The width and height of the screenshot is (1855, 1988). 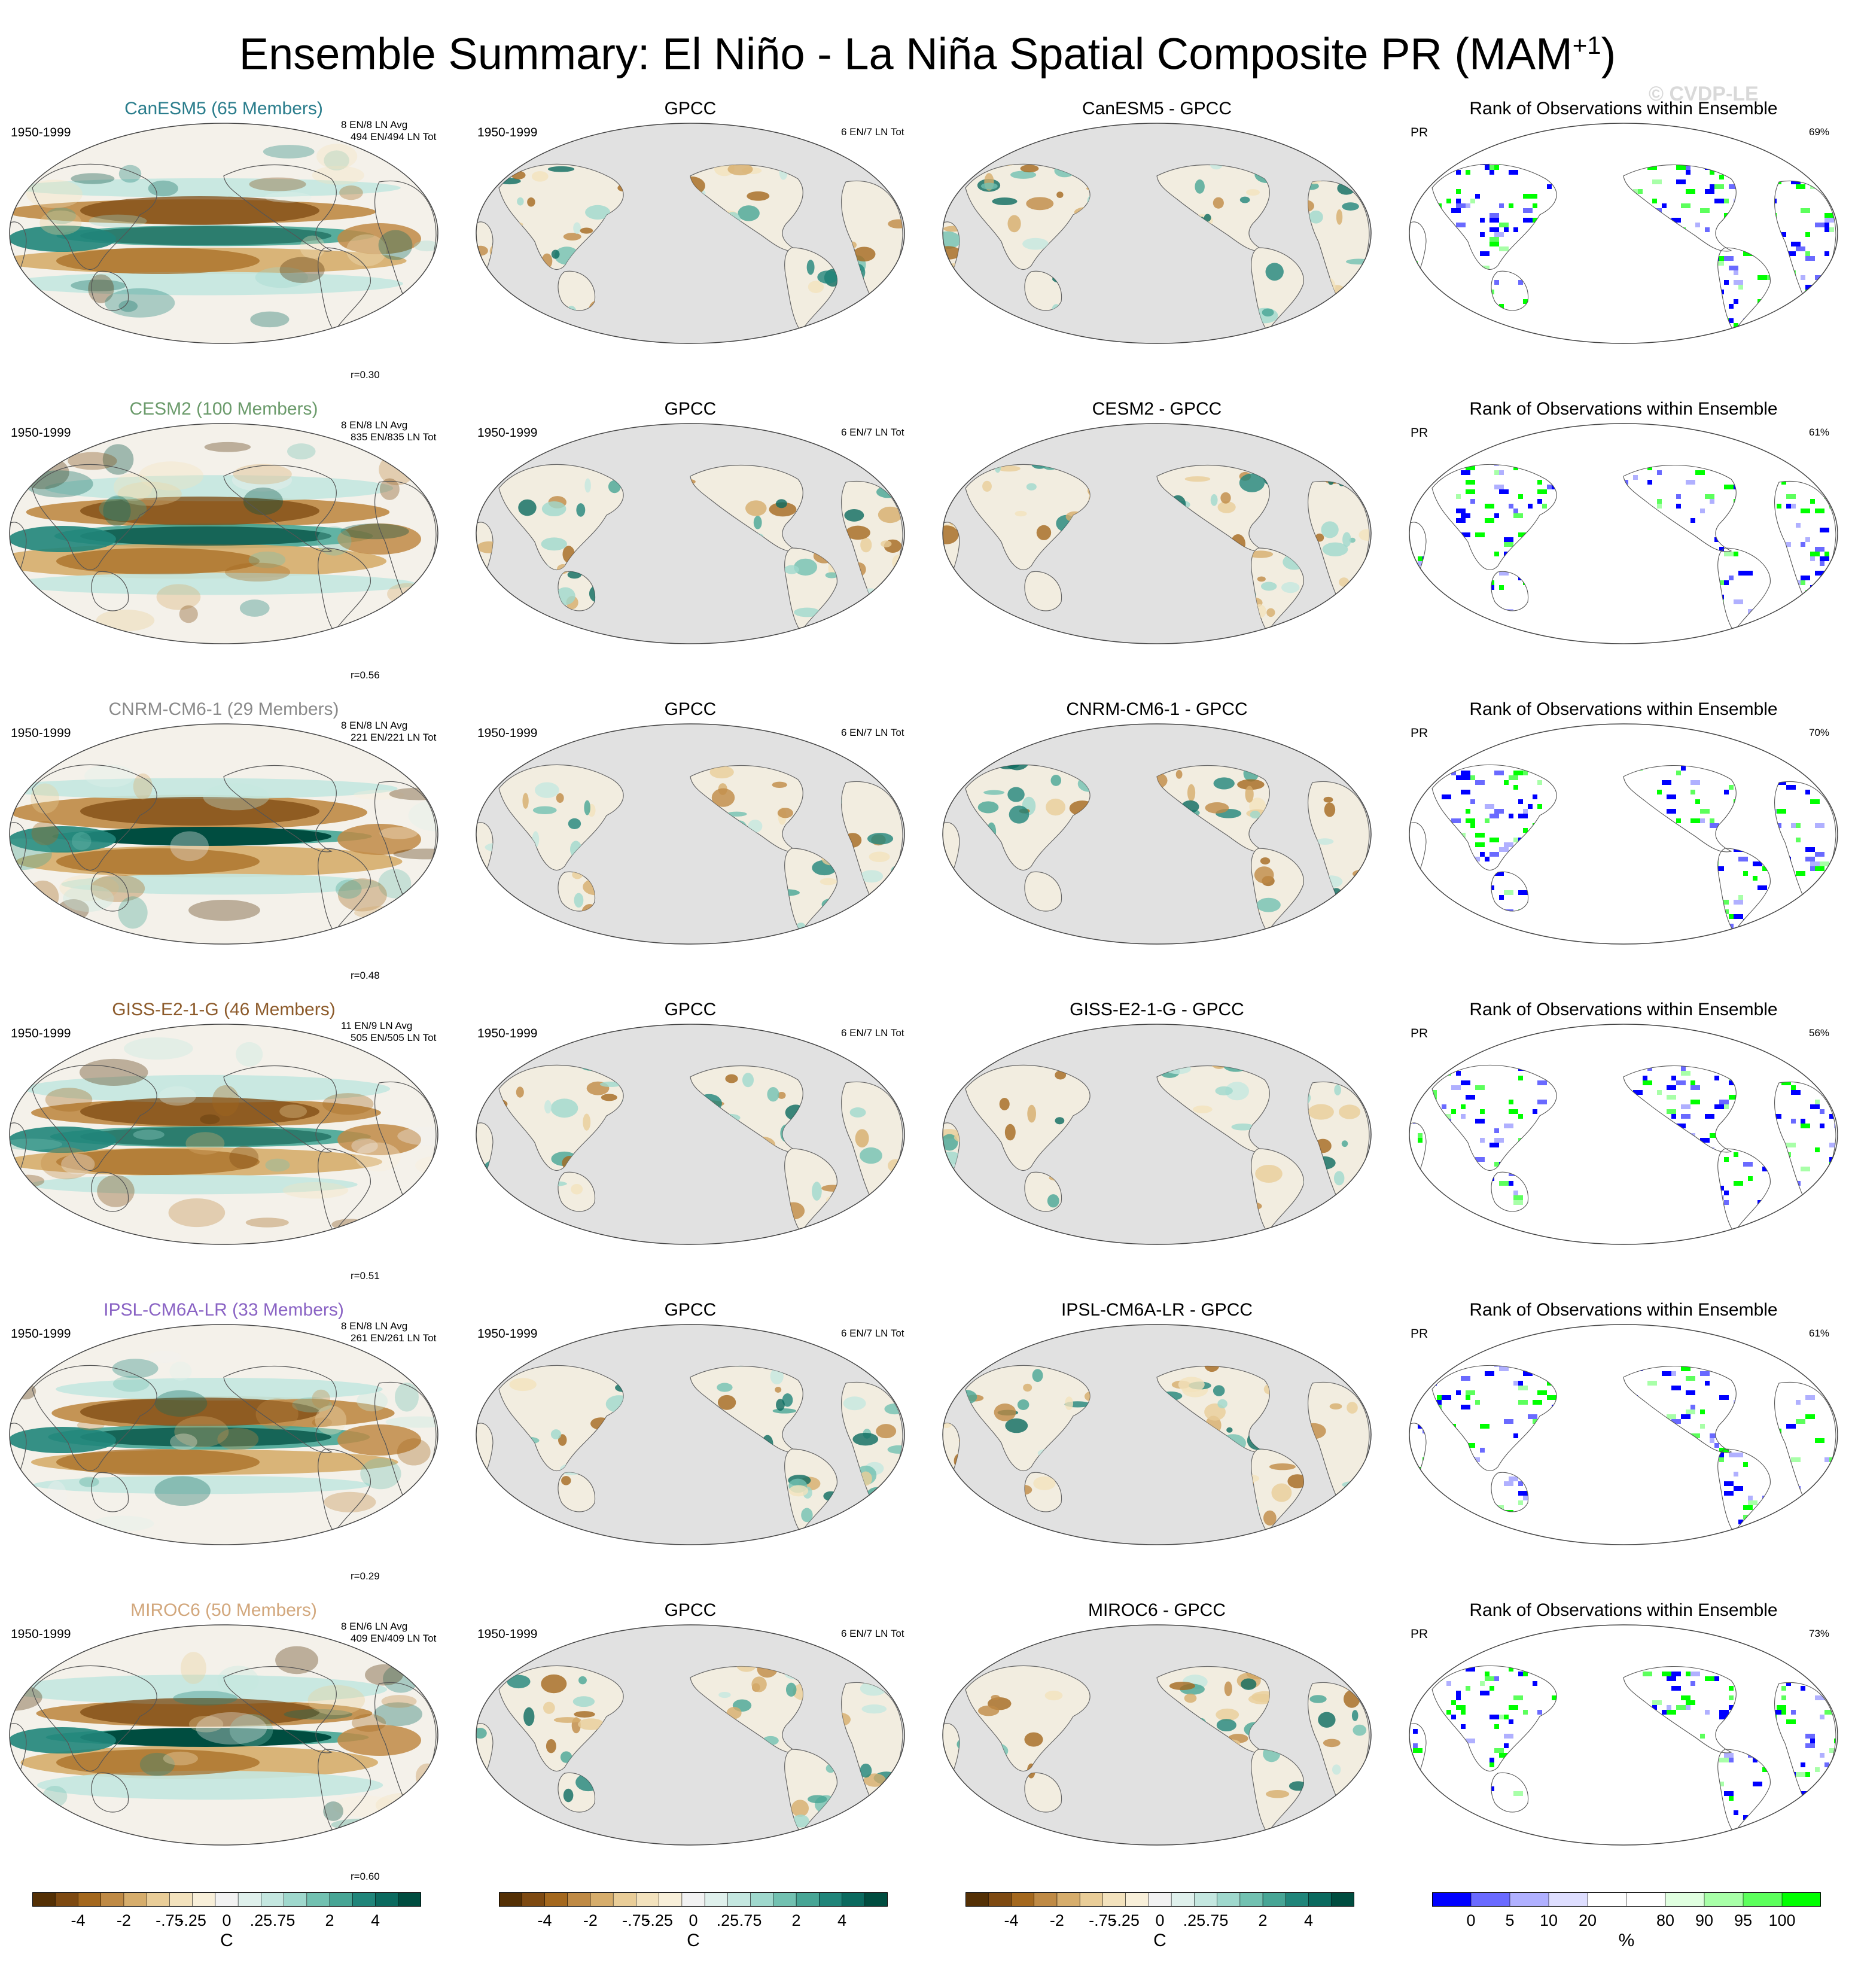 I want to click on period-label: 1950-1999, so click(x=41, y=1033).